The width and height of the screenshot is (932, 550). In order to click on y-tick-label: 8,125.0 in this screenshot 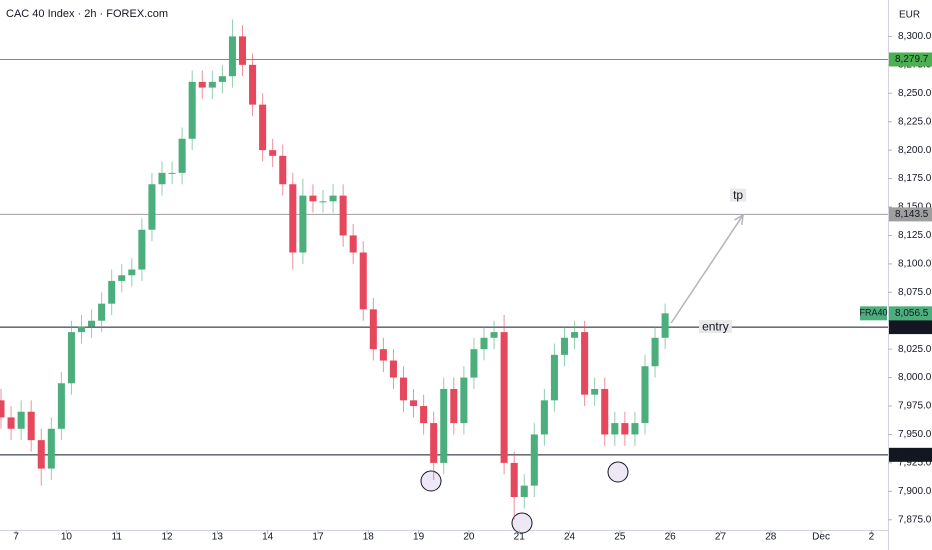, I will do `click(915, 235)`.